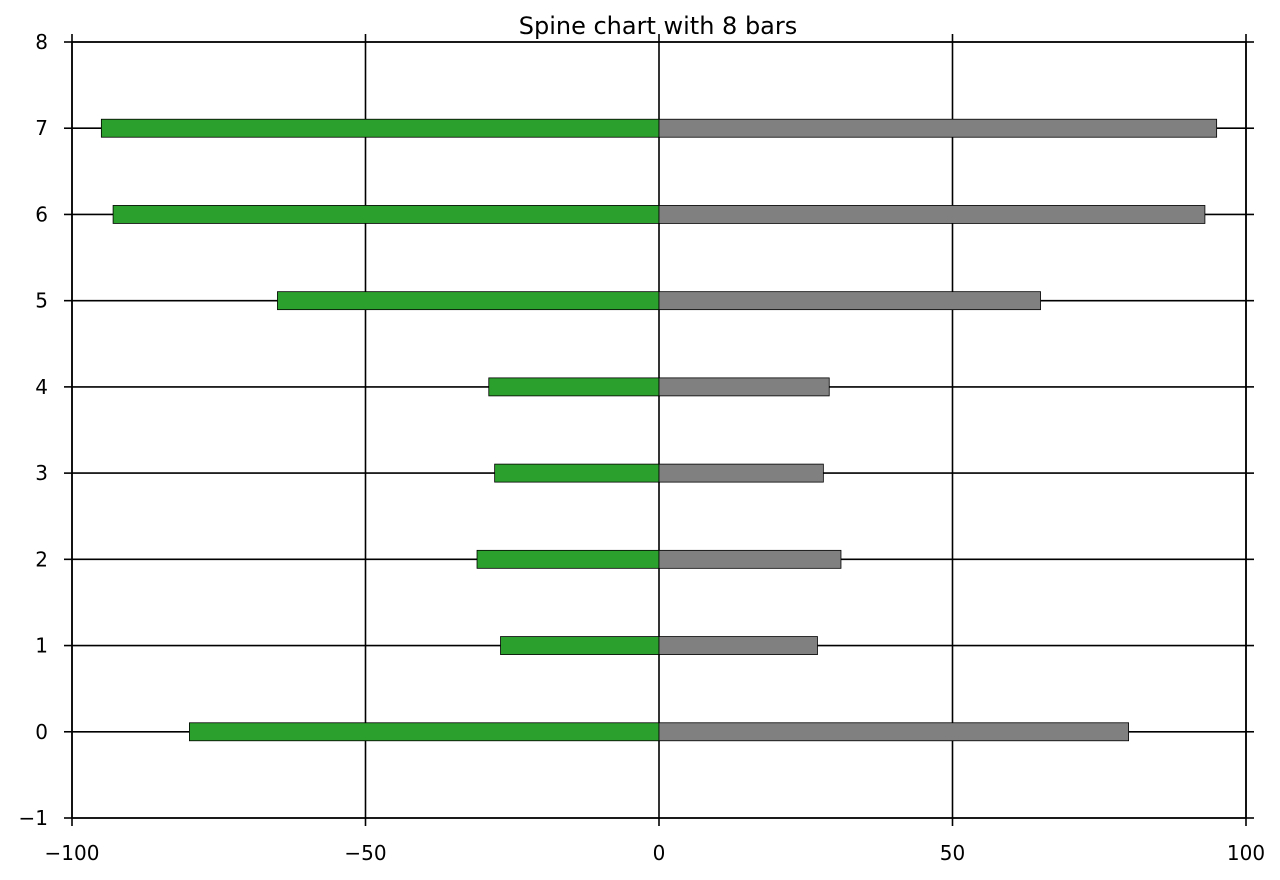 The image size is (1280, 880). I want to click on y-tick-label: 1, so click(41, 646).